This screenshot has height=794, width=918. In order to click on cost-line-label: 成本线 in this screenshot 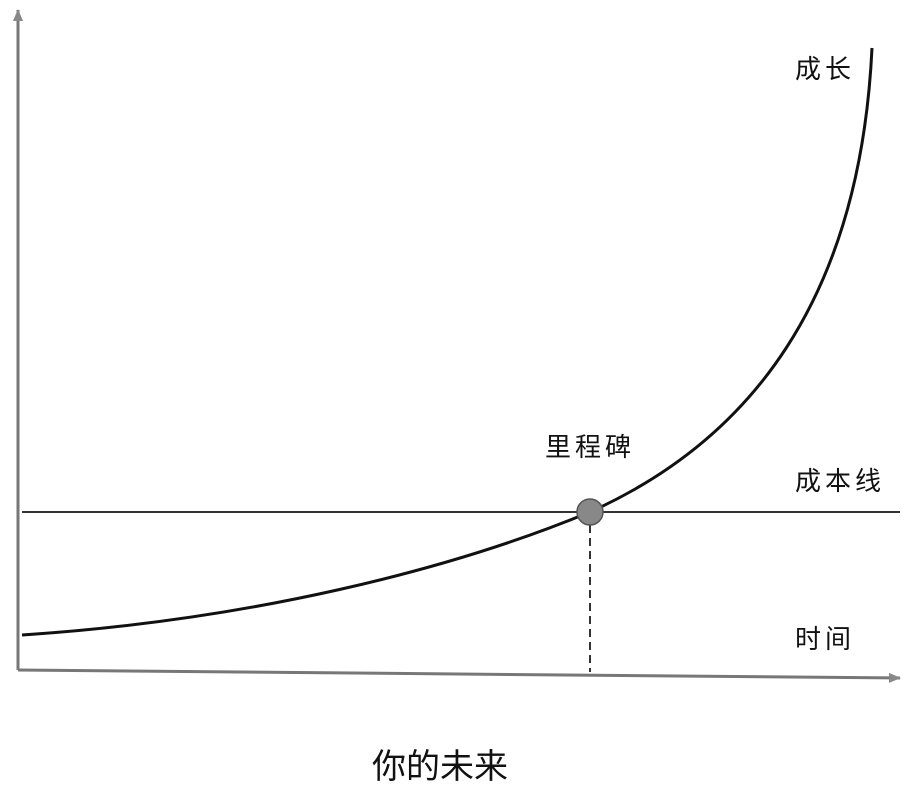, I will do `click(840, 482)`.